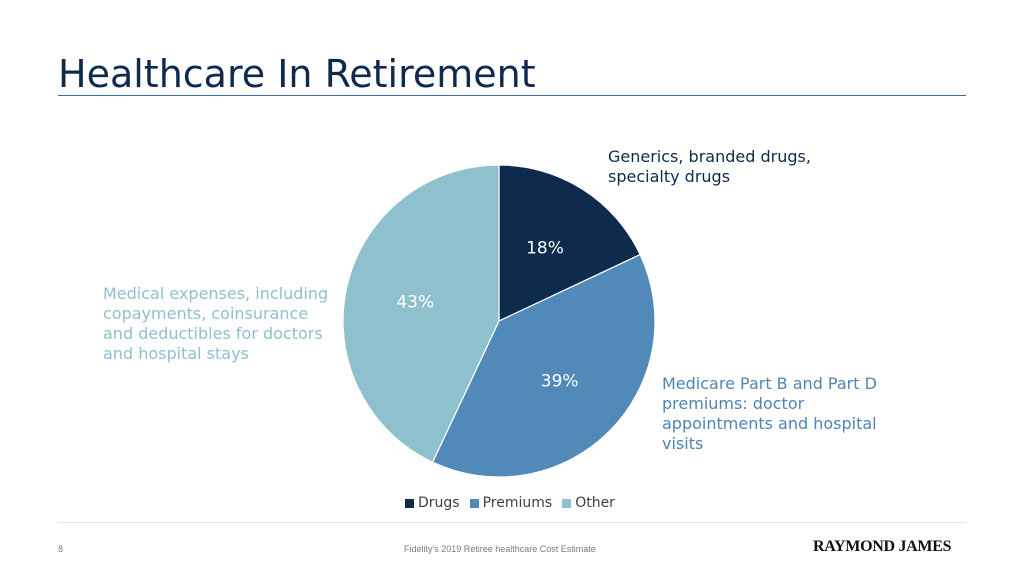  What do you see at coordinates (409, 503) in the screenshot?
I see `legend-swatch-drugs` at bounding box center [409, 503].